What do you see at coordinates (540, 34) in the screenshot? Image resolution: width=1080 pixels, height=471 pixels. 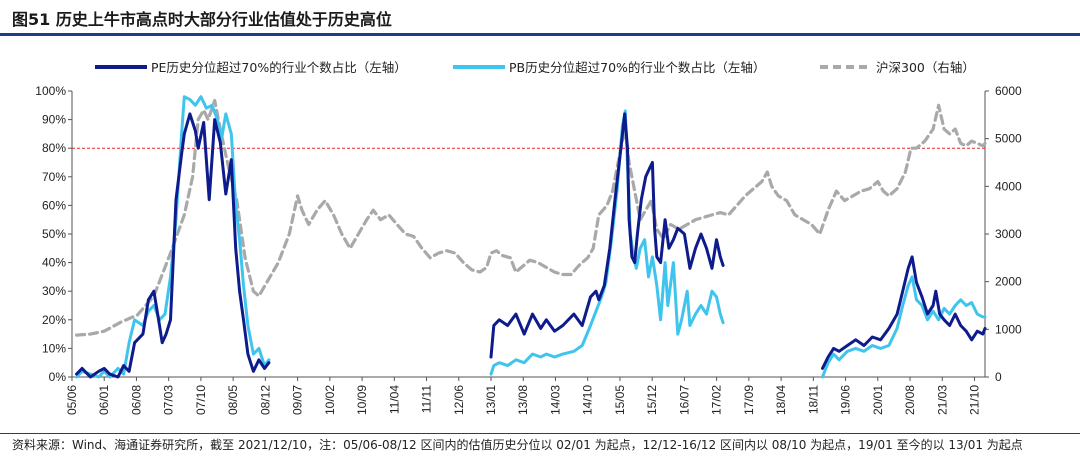 I see `title-rule` at bounding box center [540, 34].